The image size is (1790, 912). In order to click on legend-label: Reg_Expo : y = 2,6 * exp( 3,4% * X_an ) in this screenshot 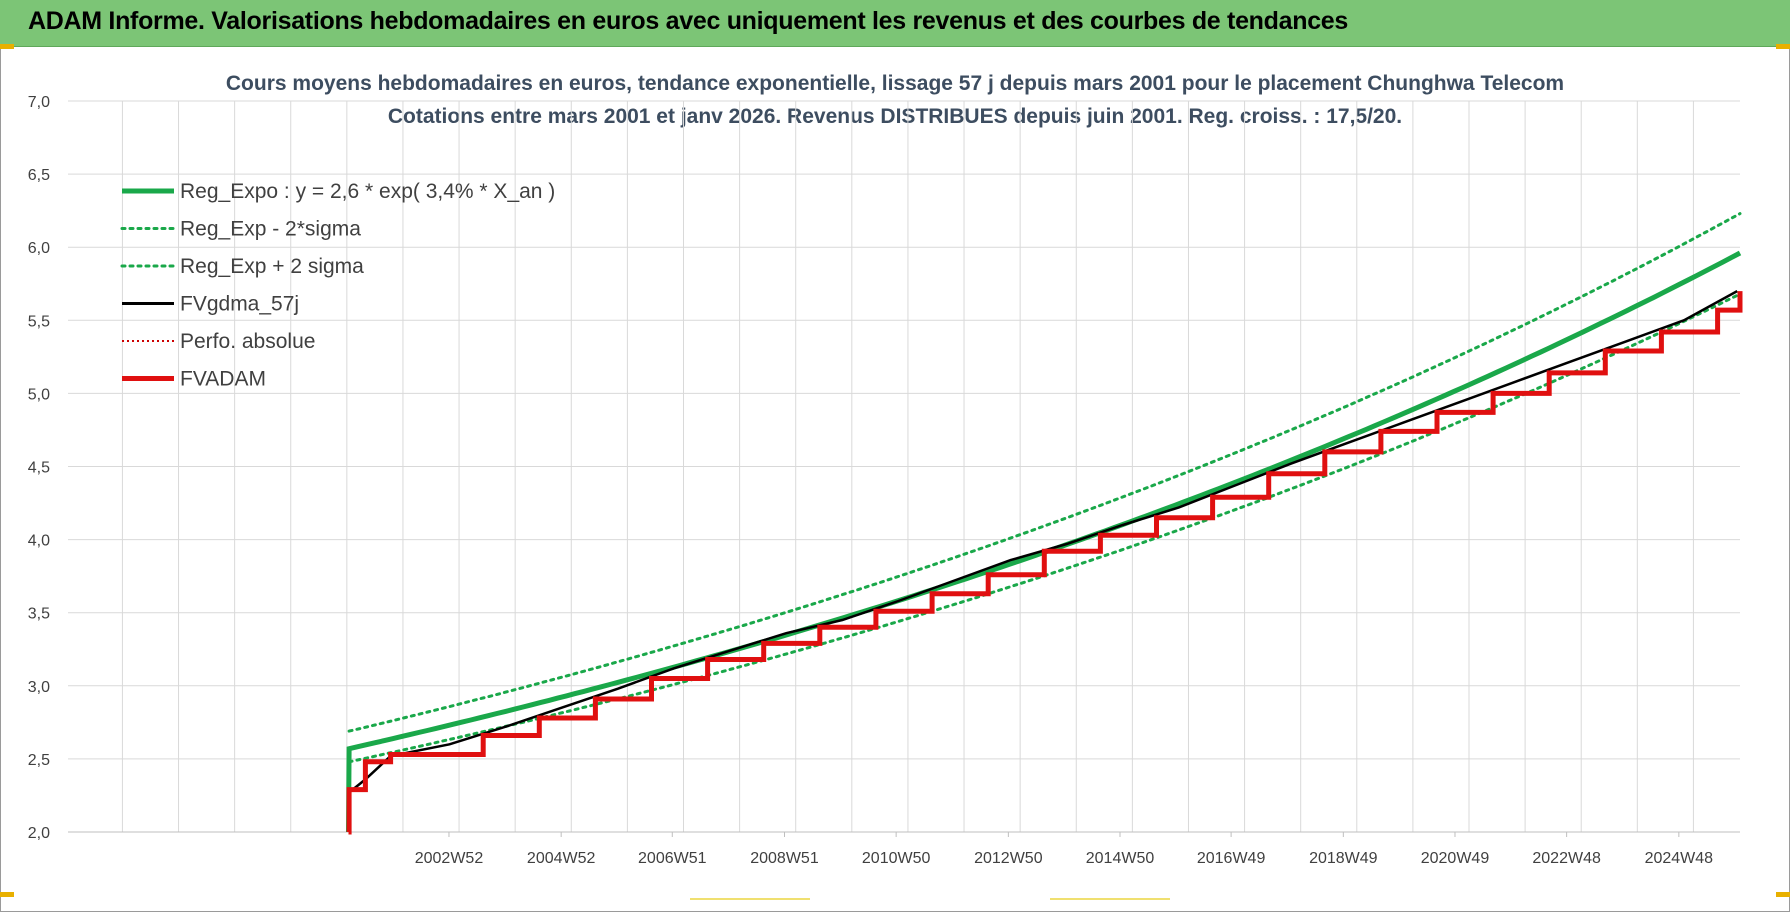, I will do `click(367, 191)`.